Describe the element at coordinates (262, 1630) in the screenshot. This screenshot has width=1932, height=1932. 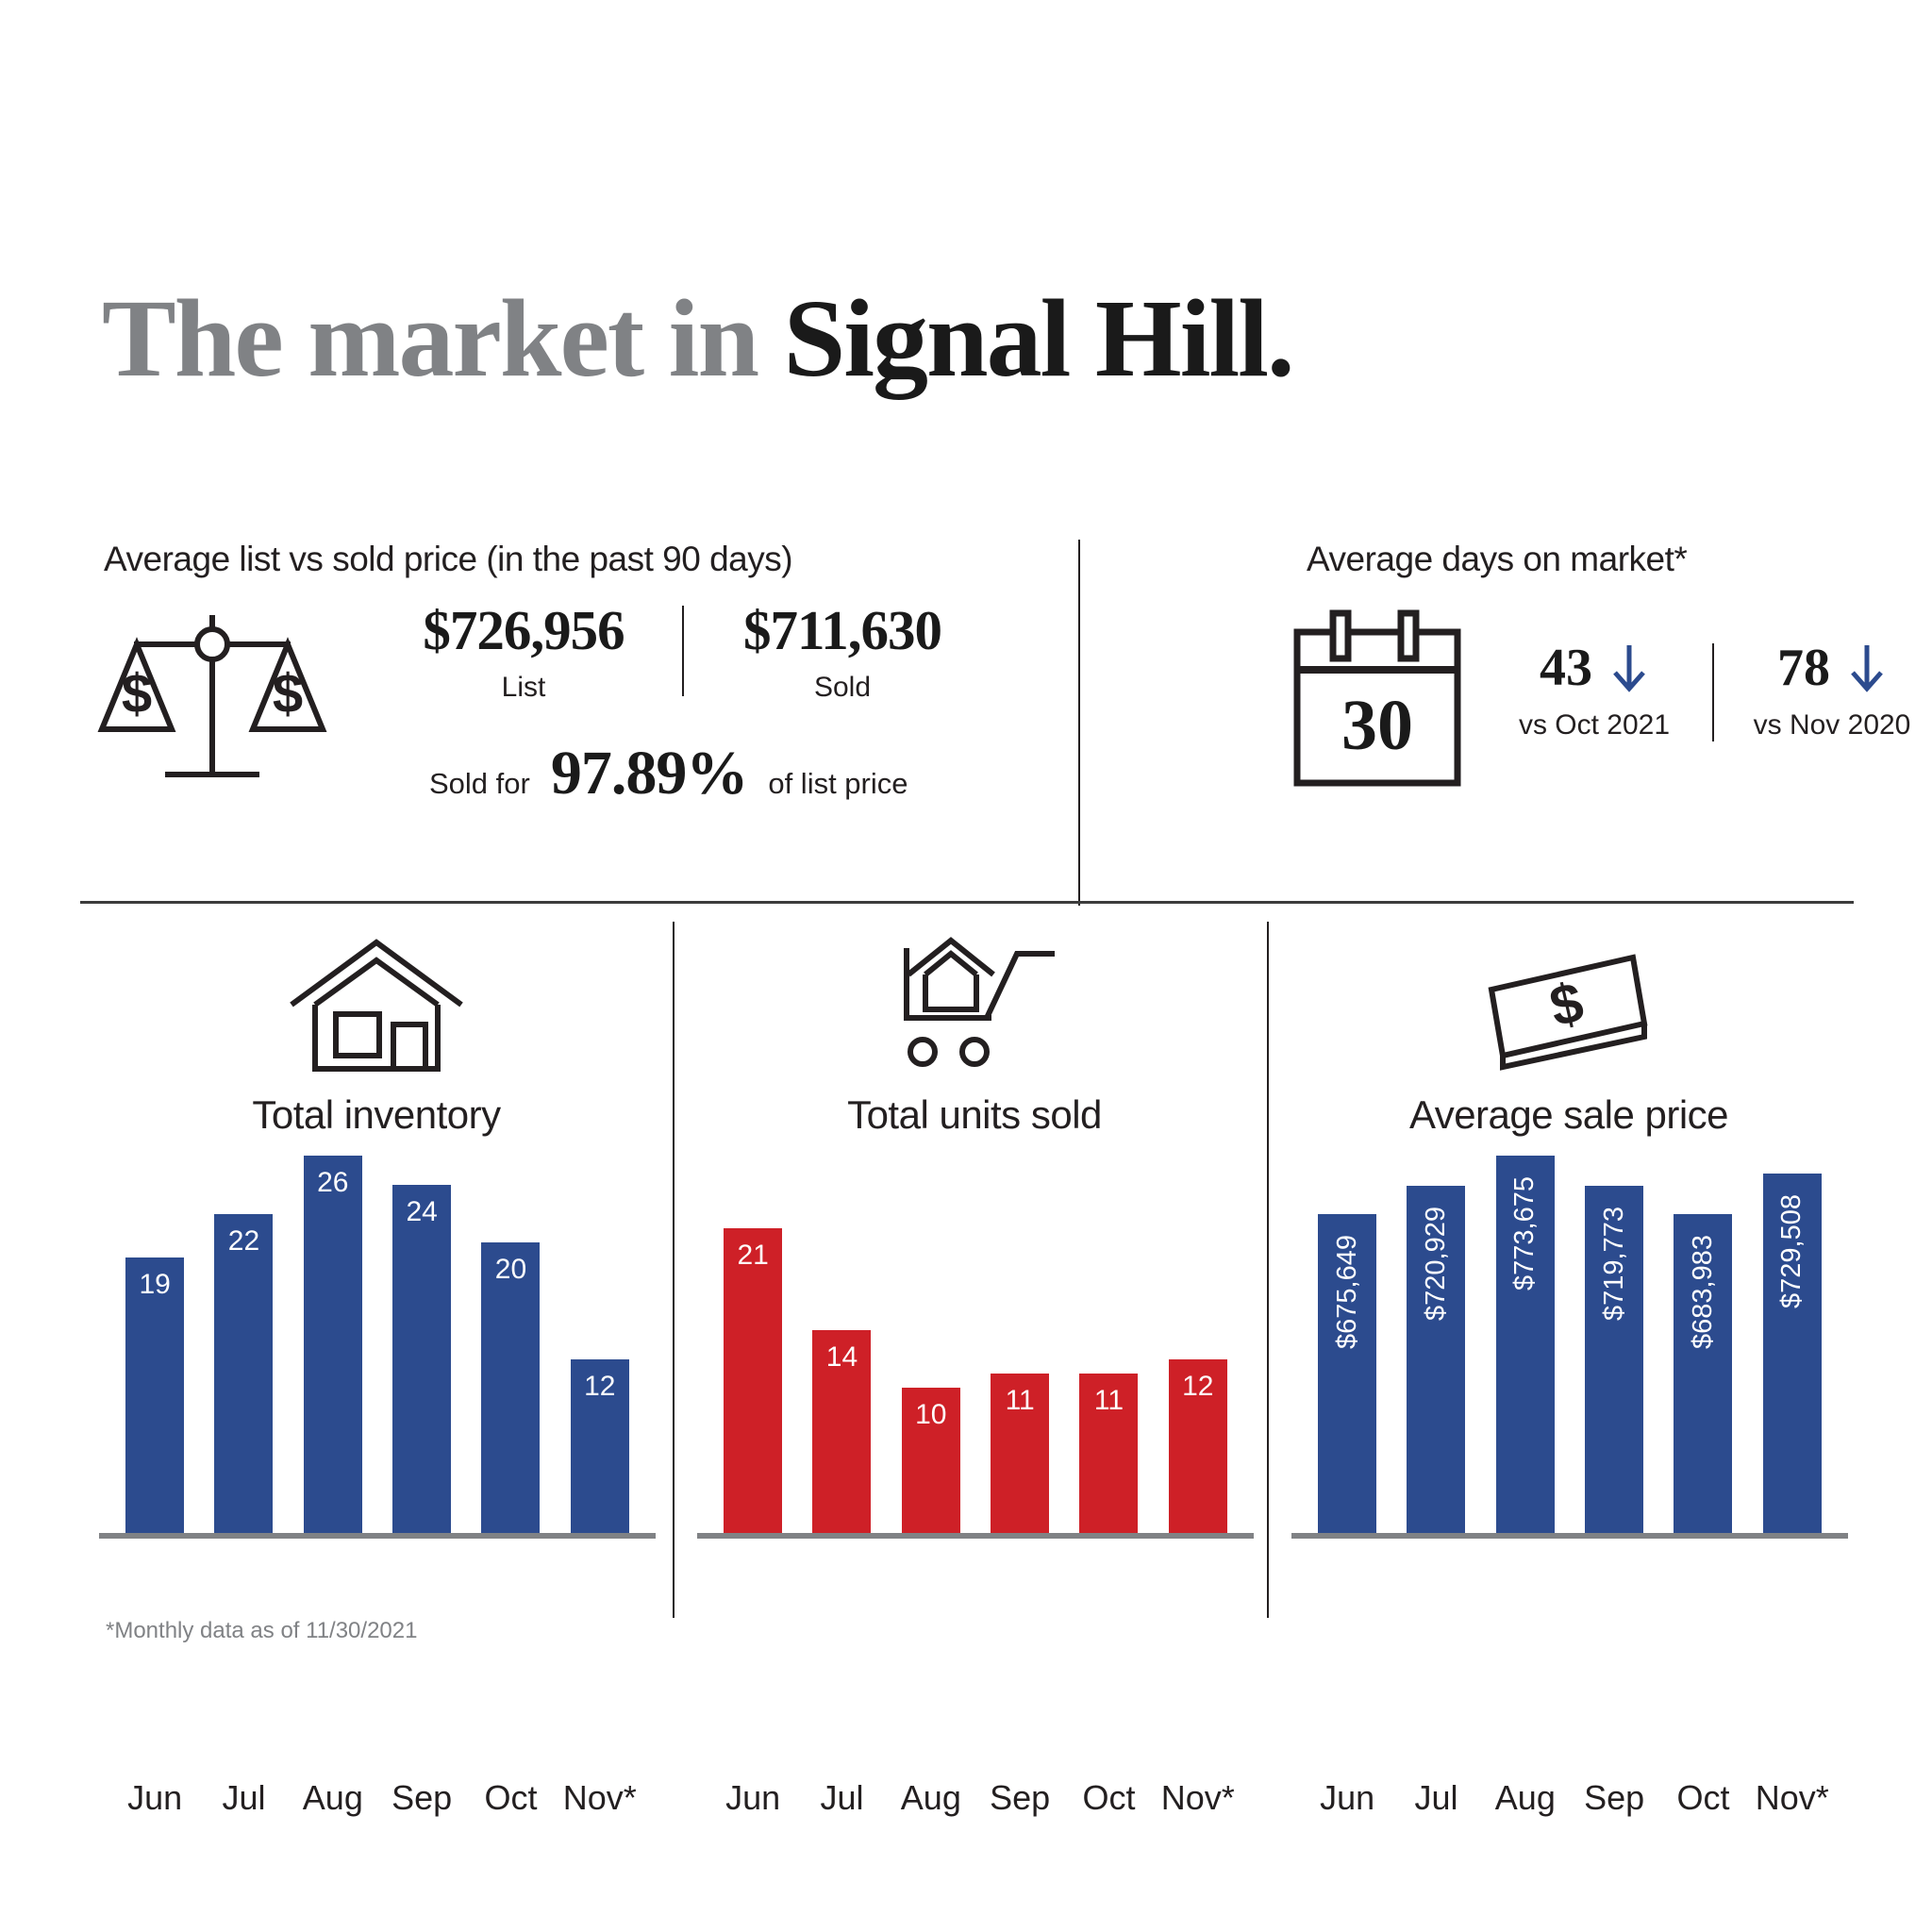
I see `footnote: *Monthly data as of 11/30/2021` at that location.